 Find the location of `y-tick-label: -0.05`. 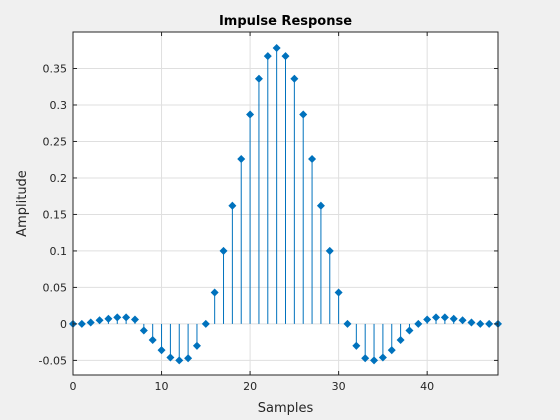

y-tick-label: -0.05 is located at coordinates (53, 360).